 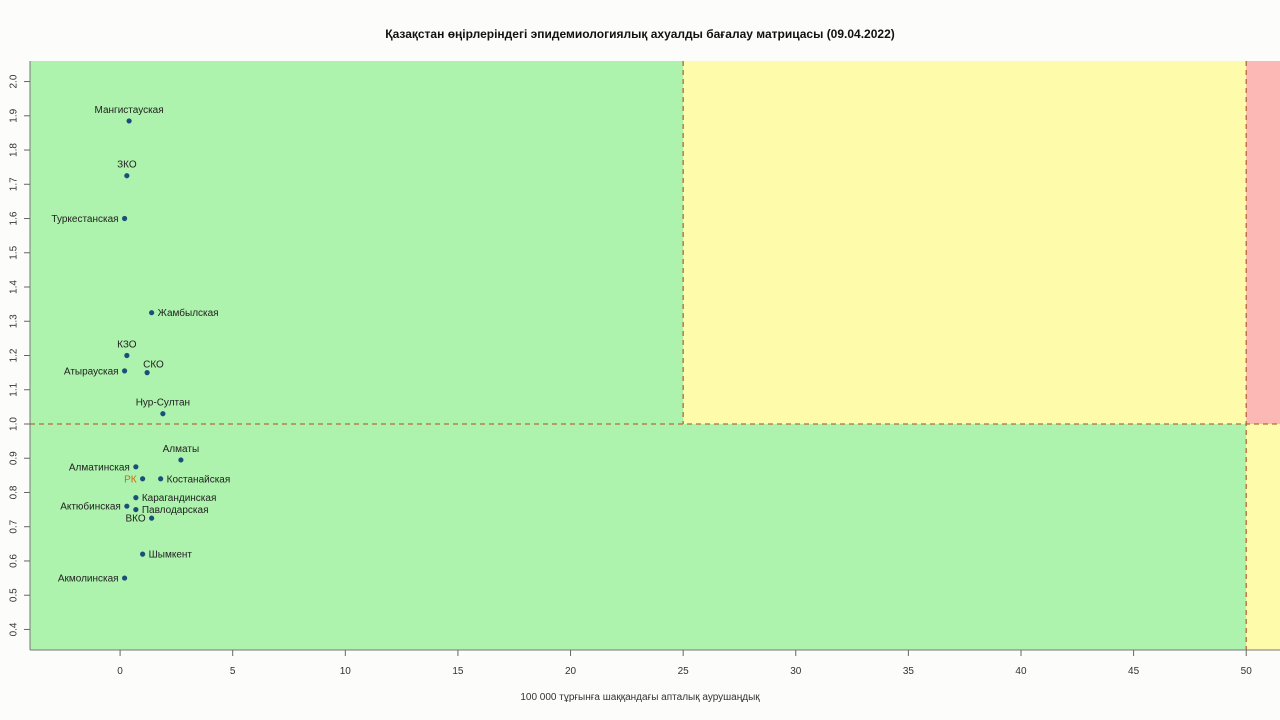 I want to click on y-tick-label: 1.7, so click(x=14, y=184).